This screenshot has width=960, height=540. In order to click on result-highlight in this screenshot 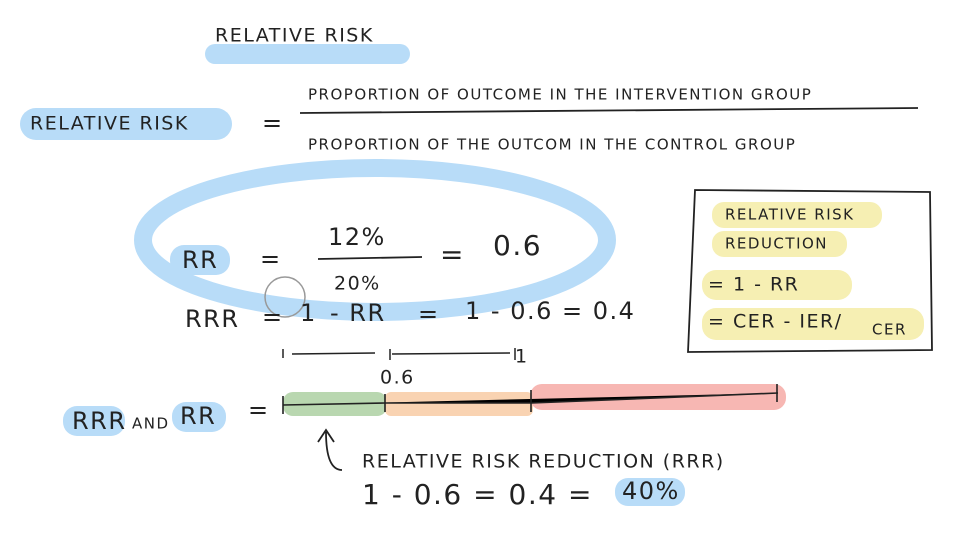, I will do `click(650, 492)`.